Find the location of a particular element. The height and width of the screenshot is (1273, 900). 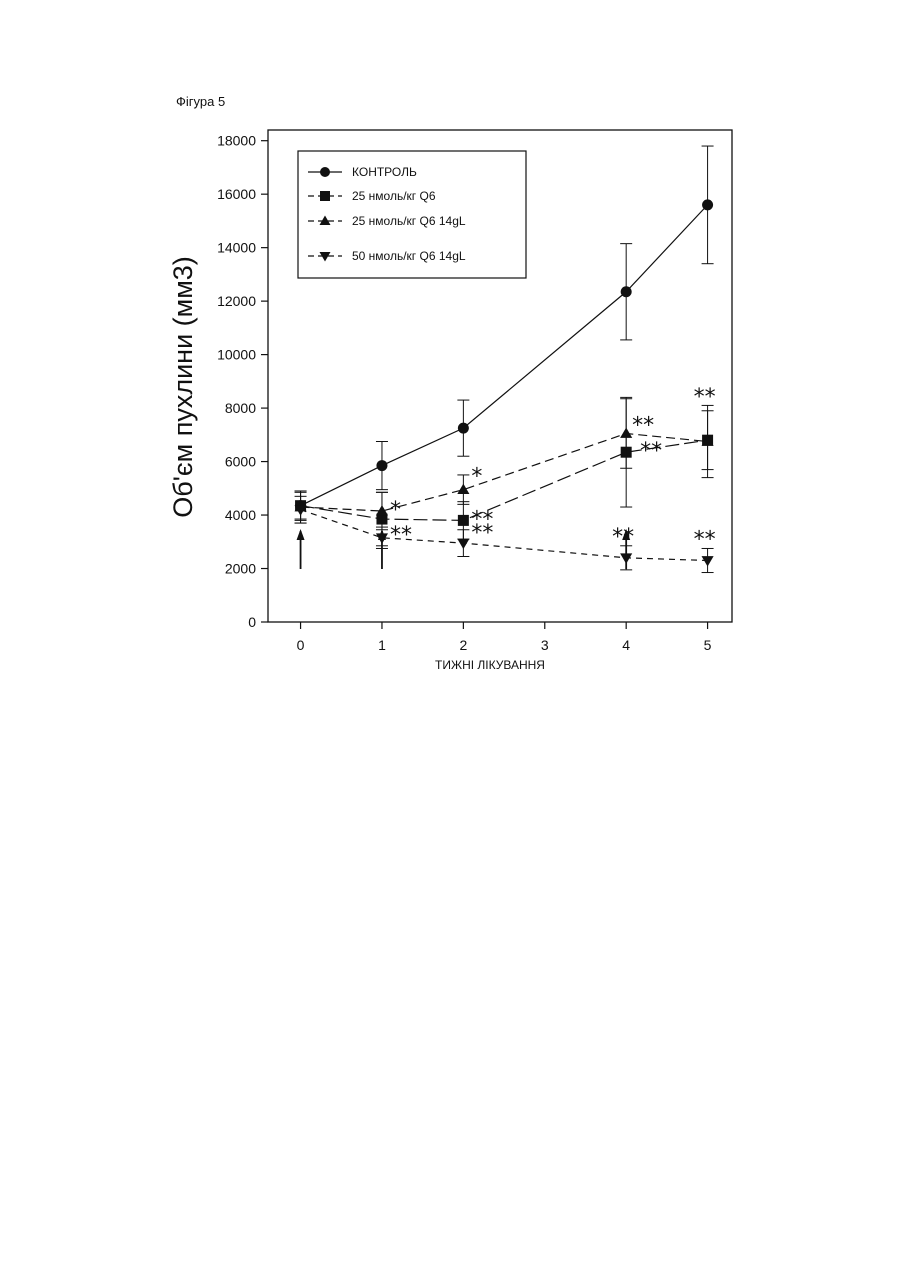

legend-label: 25 нмоль/кг Q6 14gL is located at coordinates (409, 221).